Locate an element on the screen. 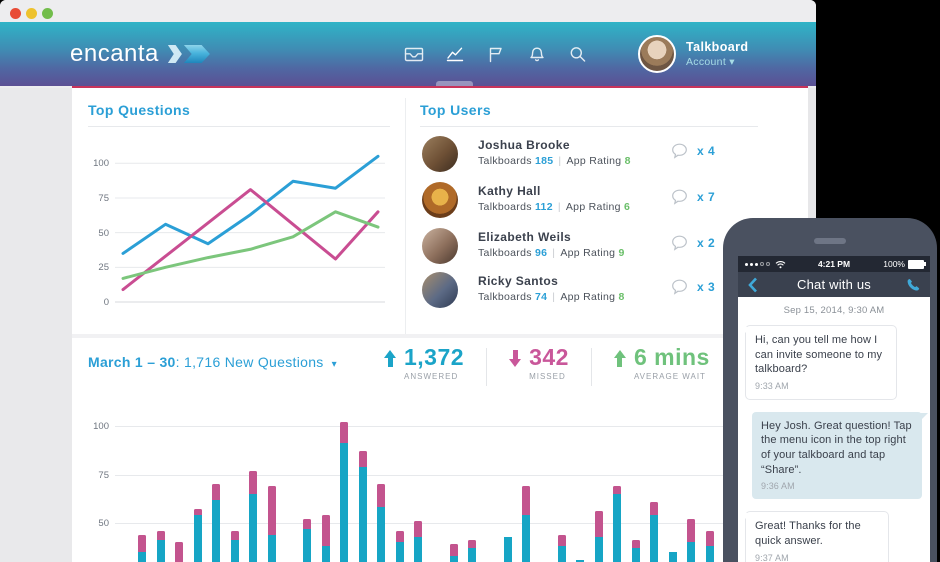  nav-item-search is located at coordinates (577, 54).